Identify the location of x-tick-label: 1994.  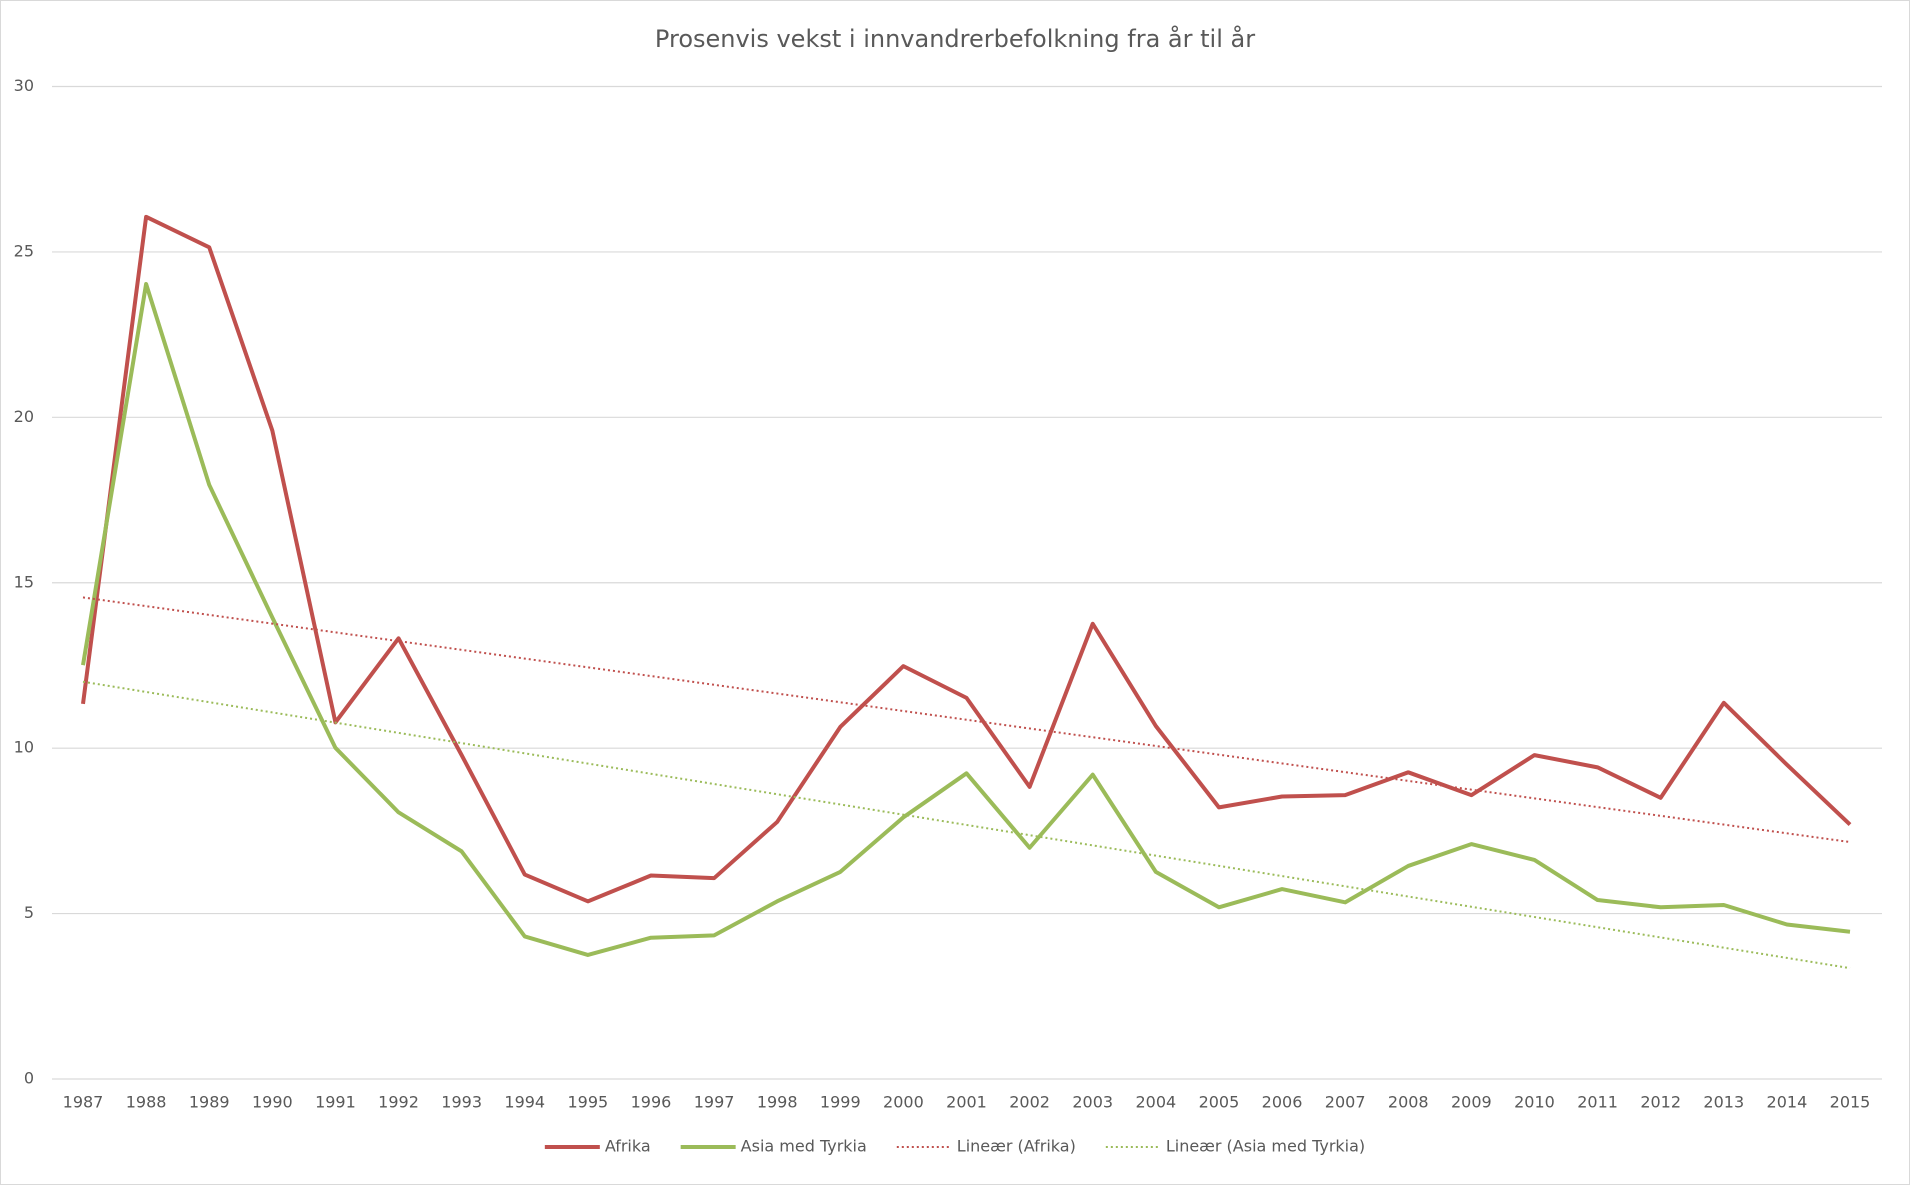
(524, 1102).